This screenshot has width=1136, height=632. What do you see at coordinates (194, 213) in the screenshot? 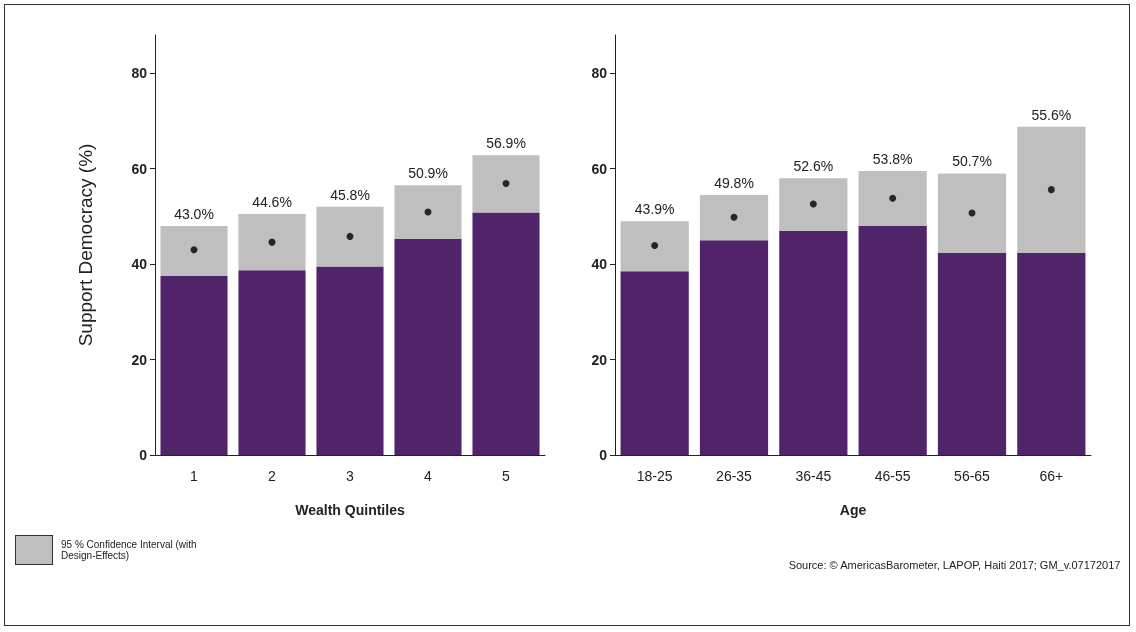
I see `annotation: 43.0%` at bounding box center [194, 213].